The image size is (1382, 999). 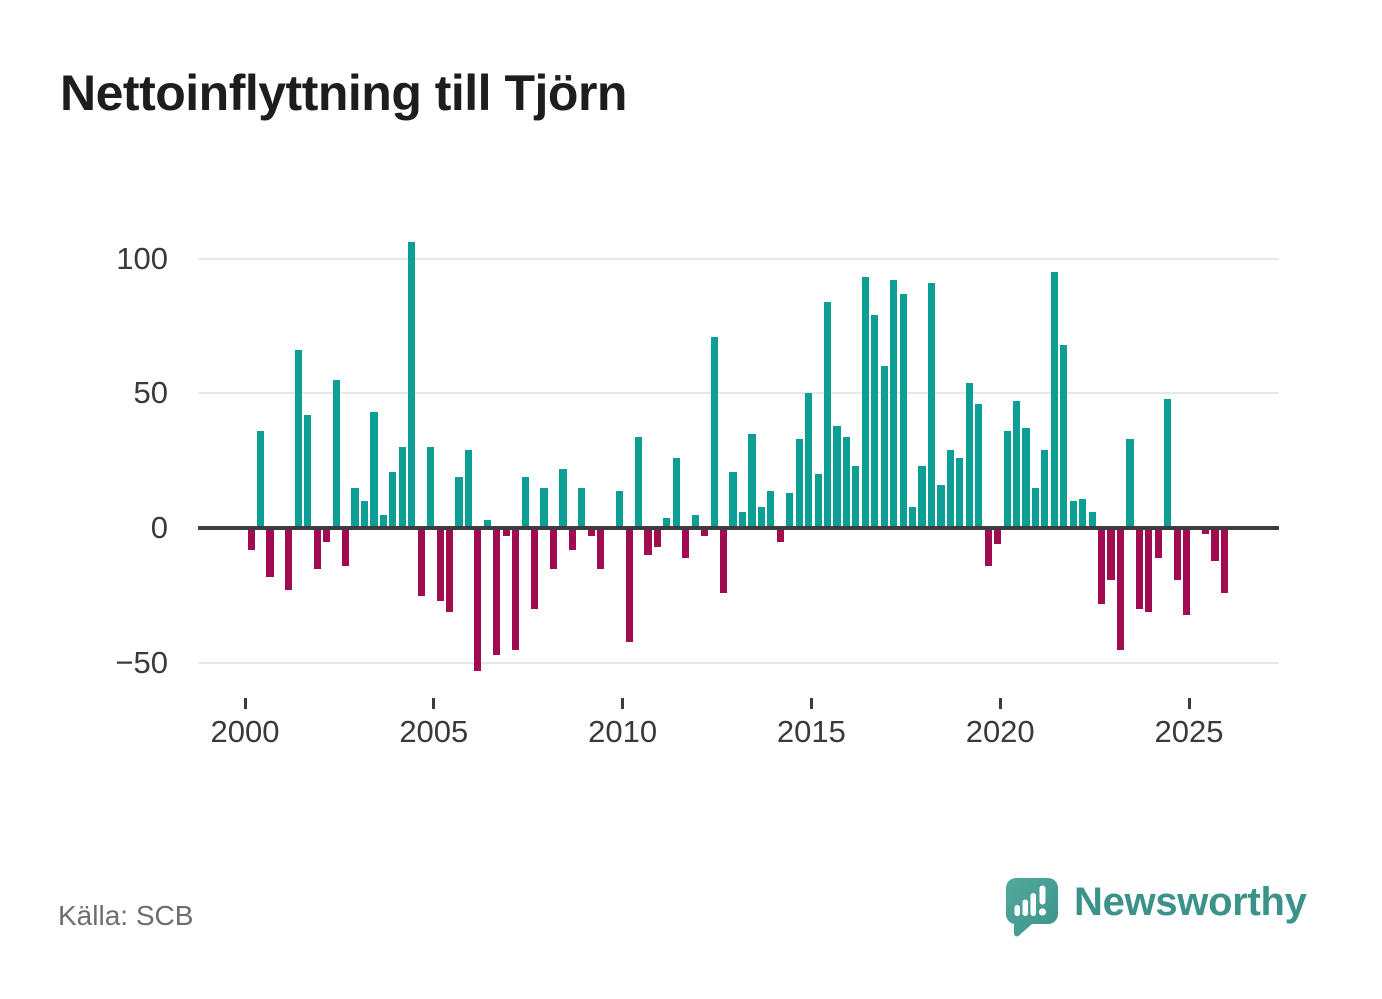 What do you see at coordinates (811, 703) in the screenshot?
I see `x-axis-tick-2015` at bounding box center [811, 703].